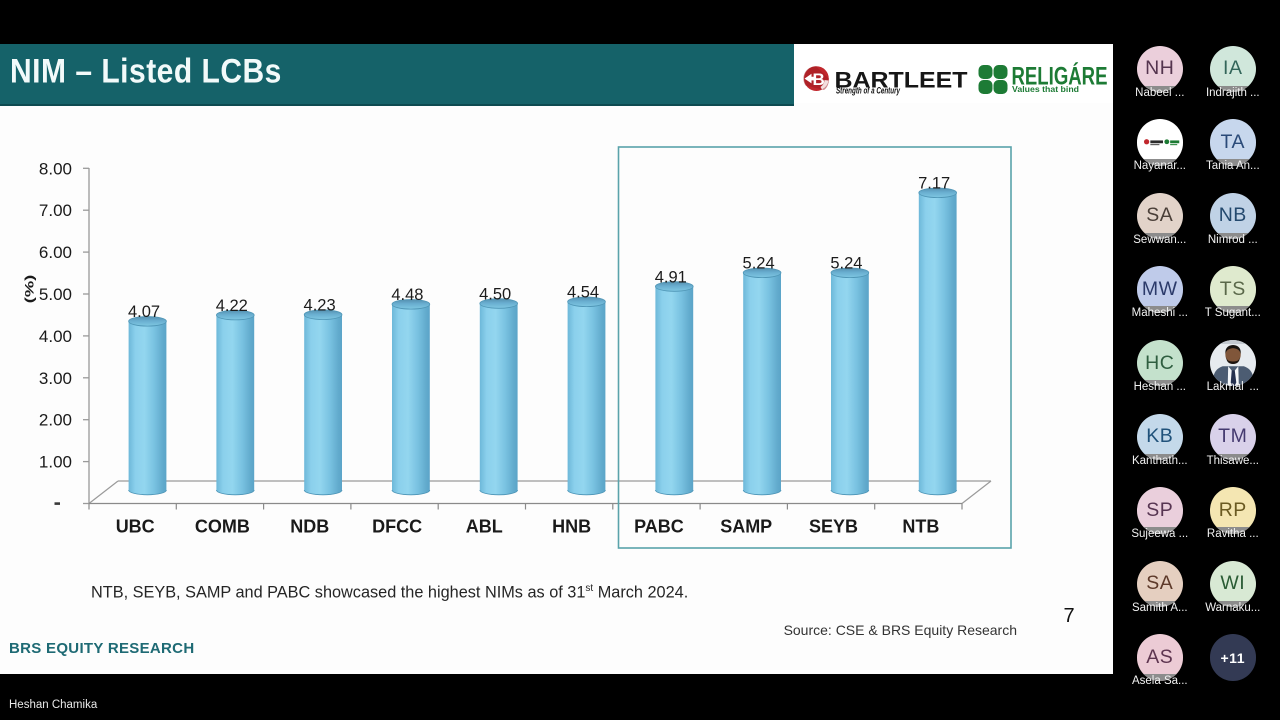 The image size is (1280, 720). Describe the element at coordinates (902, 79) in the screenshot. I see `svg-text: BARTLEET` at that location.